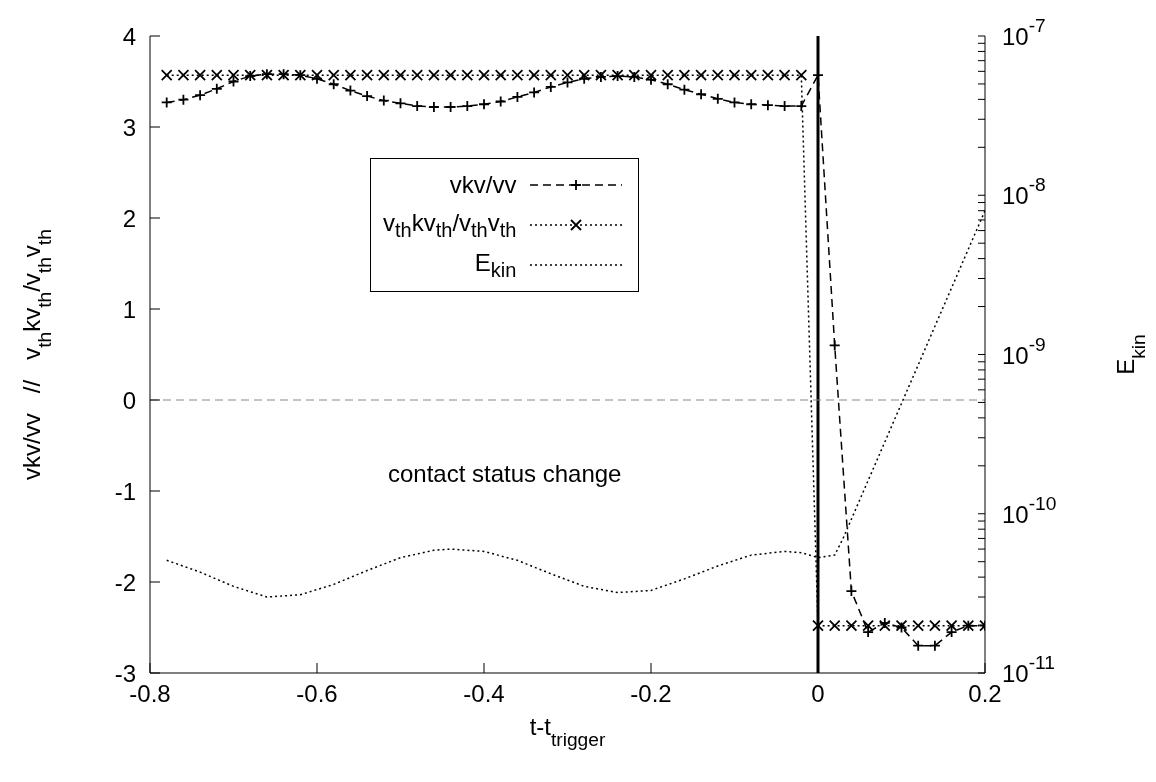  What do you see at coordinates (483, 185) in the screenshot?
I see `legend-label: vkv/vv` at bounding box center [483, 185].